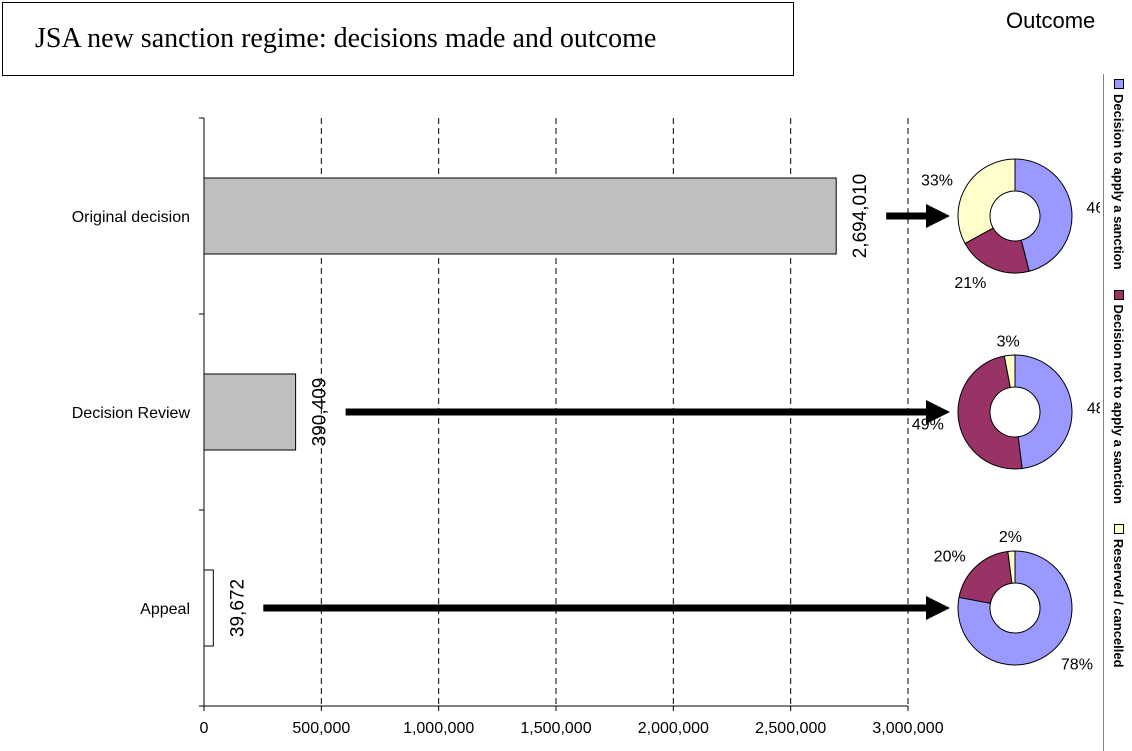 Image resolution: width=1132 pixels, height=751 pixels. I want to click on value-label: 390,409, so click(320, 412).